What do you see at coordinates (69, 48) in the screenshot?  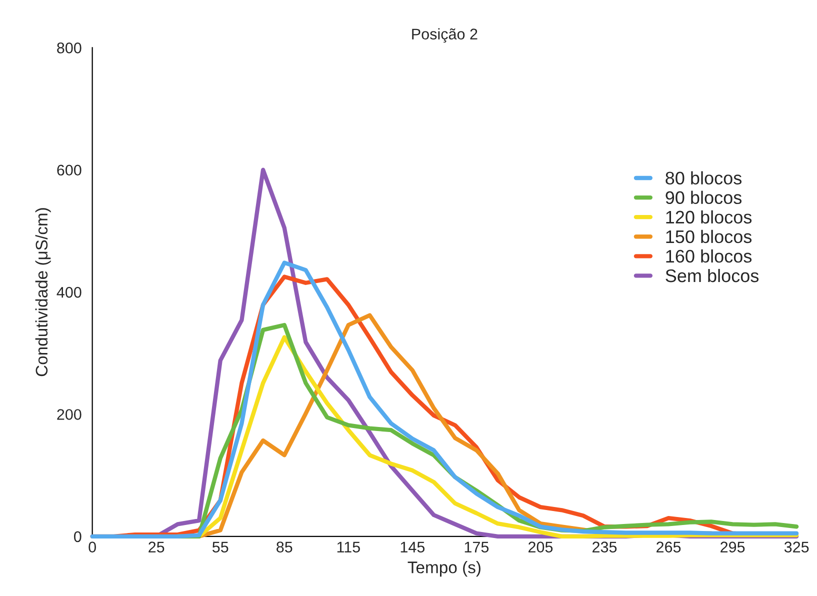 I see `y-tick-label: 800` at bounding box center [69, 48].